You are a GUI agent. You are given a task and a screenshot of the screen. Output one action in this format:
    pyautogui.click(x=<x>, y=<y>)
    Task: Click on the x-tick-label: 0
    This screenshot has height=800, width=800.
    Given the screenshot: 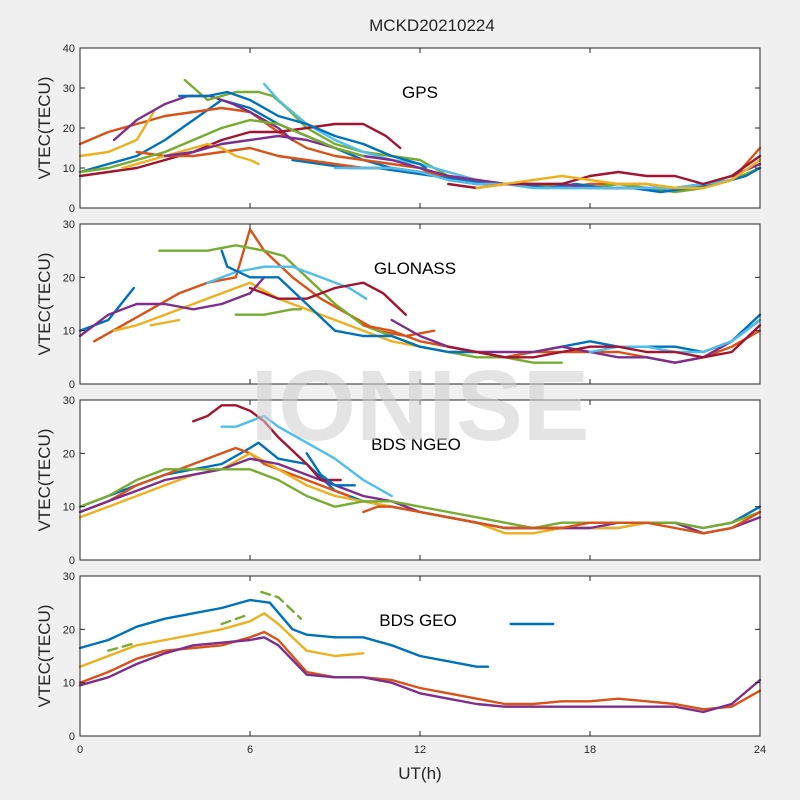 What is the action you would take?
    pyautogui.click(x=80, y=750)
    